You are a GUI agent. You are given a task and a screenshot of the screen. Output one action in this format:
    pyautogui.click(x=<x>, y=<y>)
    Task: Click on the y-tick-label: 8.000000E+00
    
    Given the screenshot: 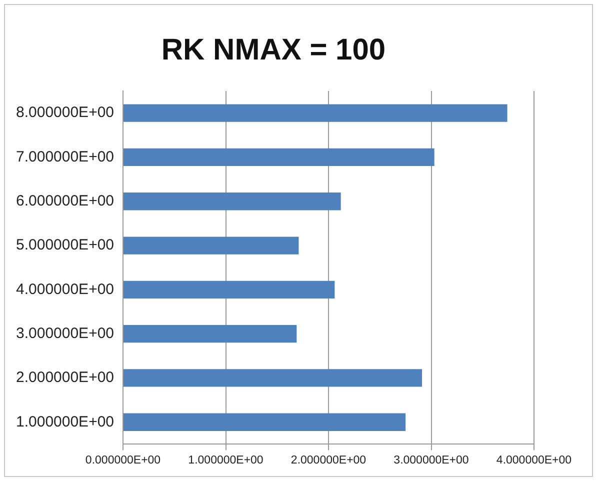 What is the action you would take?
    pyautogui.click(x=65, y=113)
    